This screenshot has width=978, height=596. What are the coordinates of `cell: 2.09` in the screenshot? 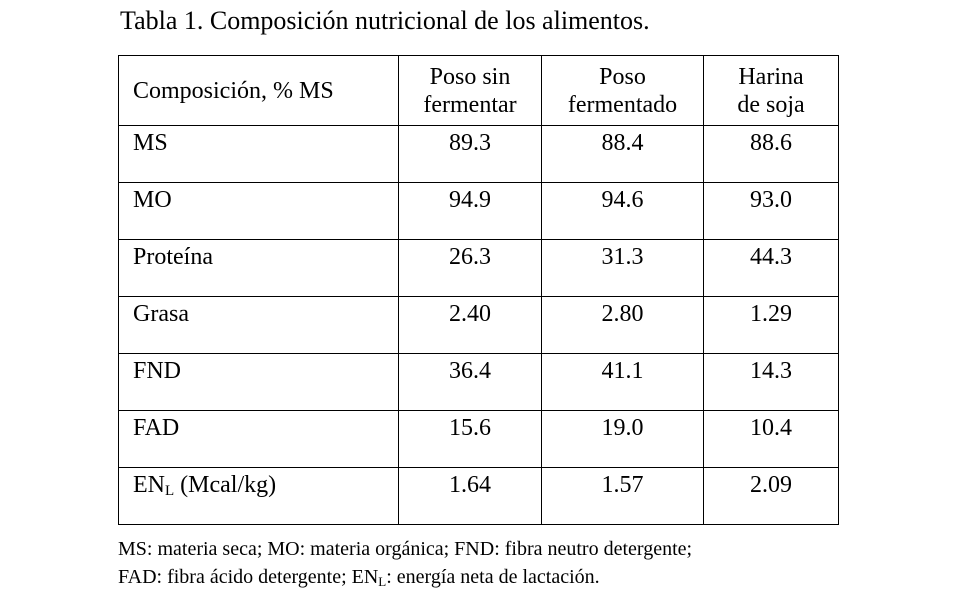 It's located at (771, 496).